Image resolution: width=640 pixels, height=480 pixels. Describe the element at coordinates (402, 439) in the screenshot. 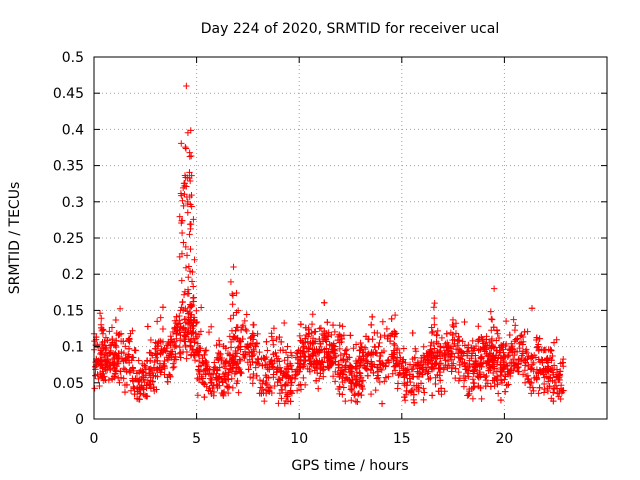

I see `x-tick-label: 15` at that location.